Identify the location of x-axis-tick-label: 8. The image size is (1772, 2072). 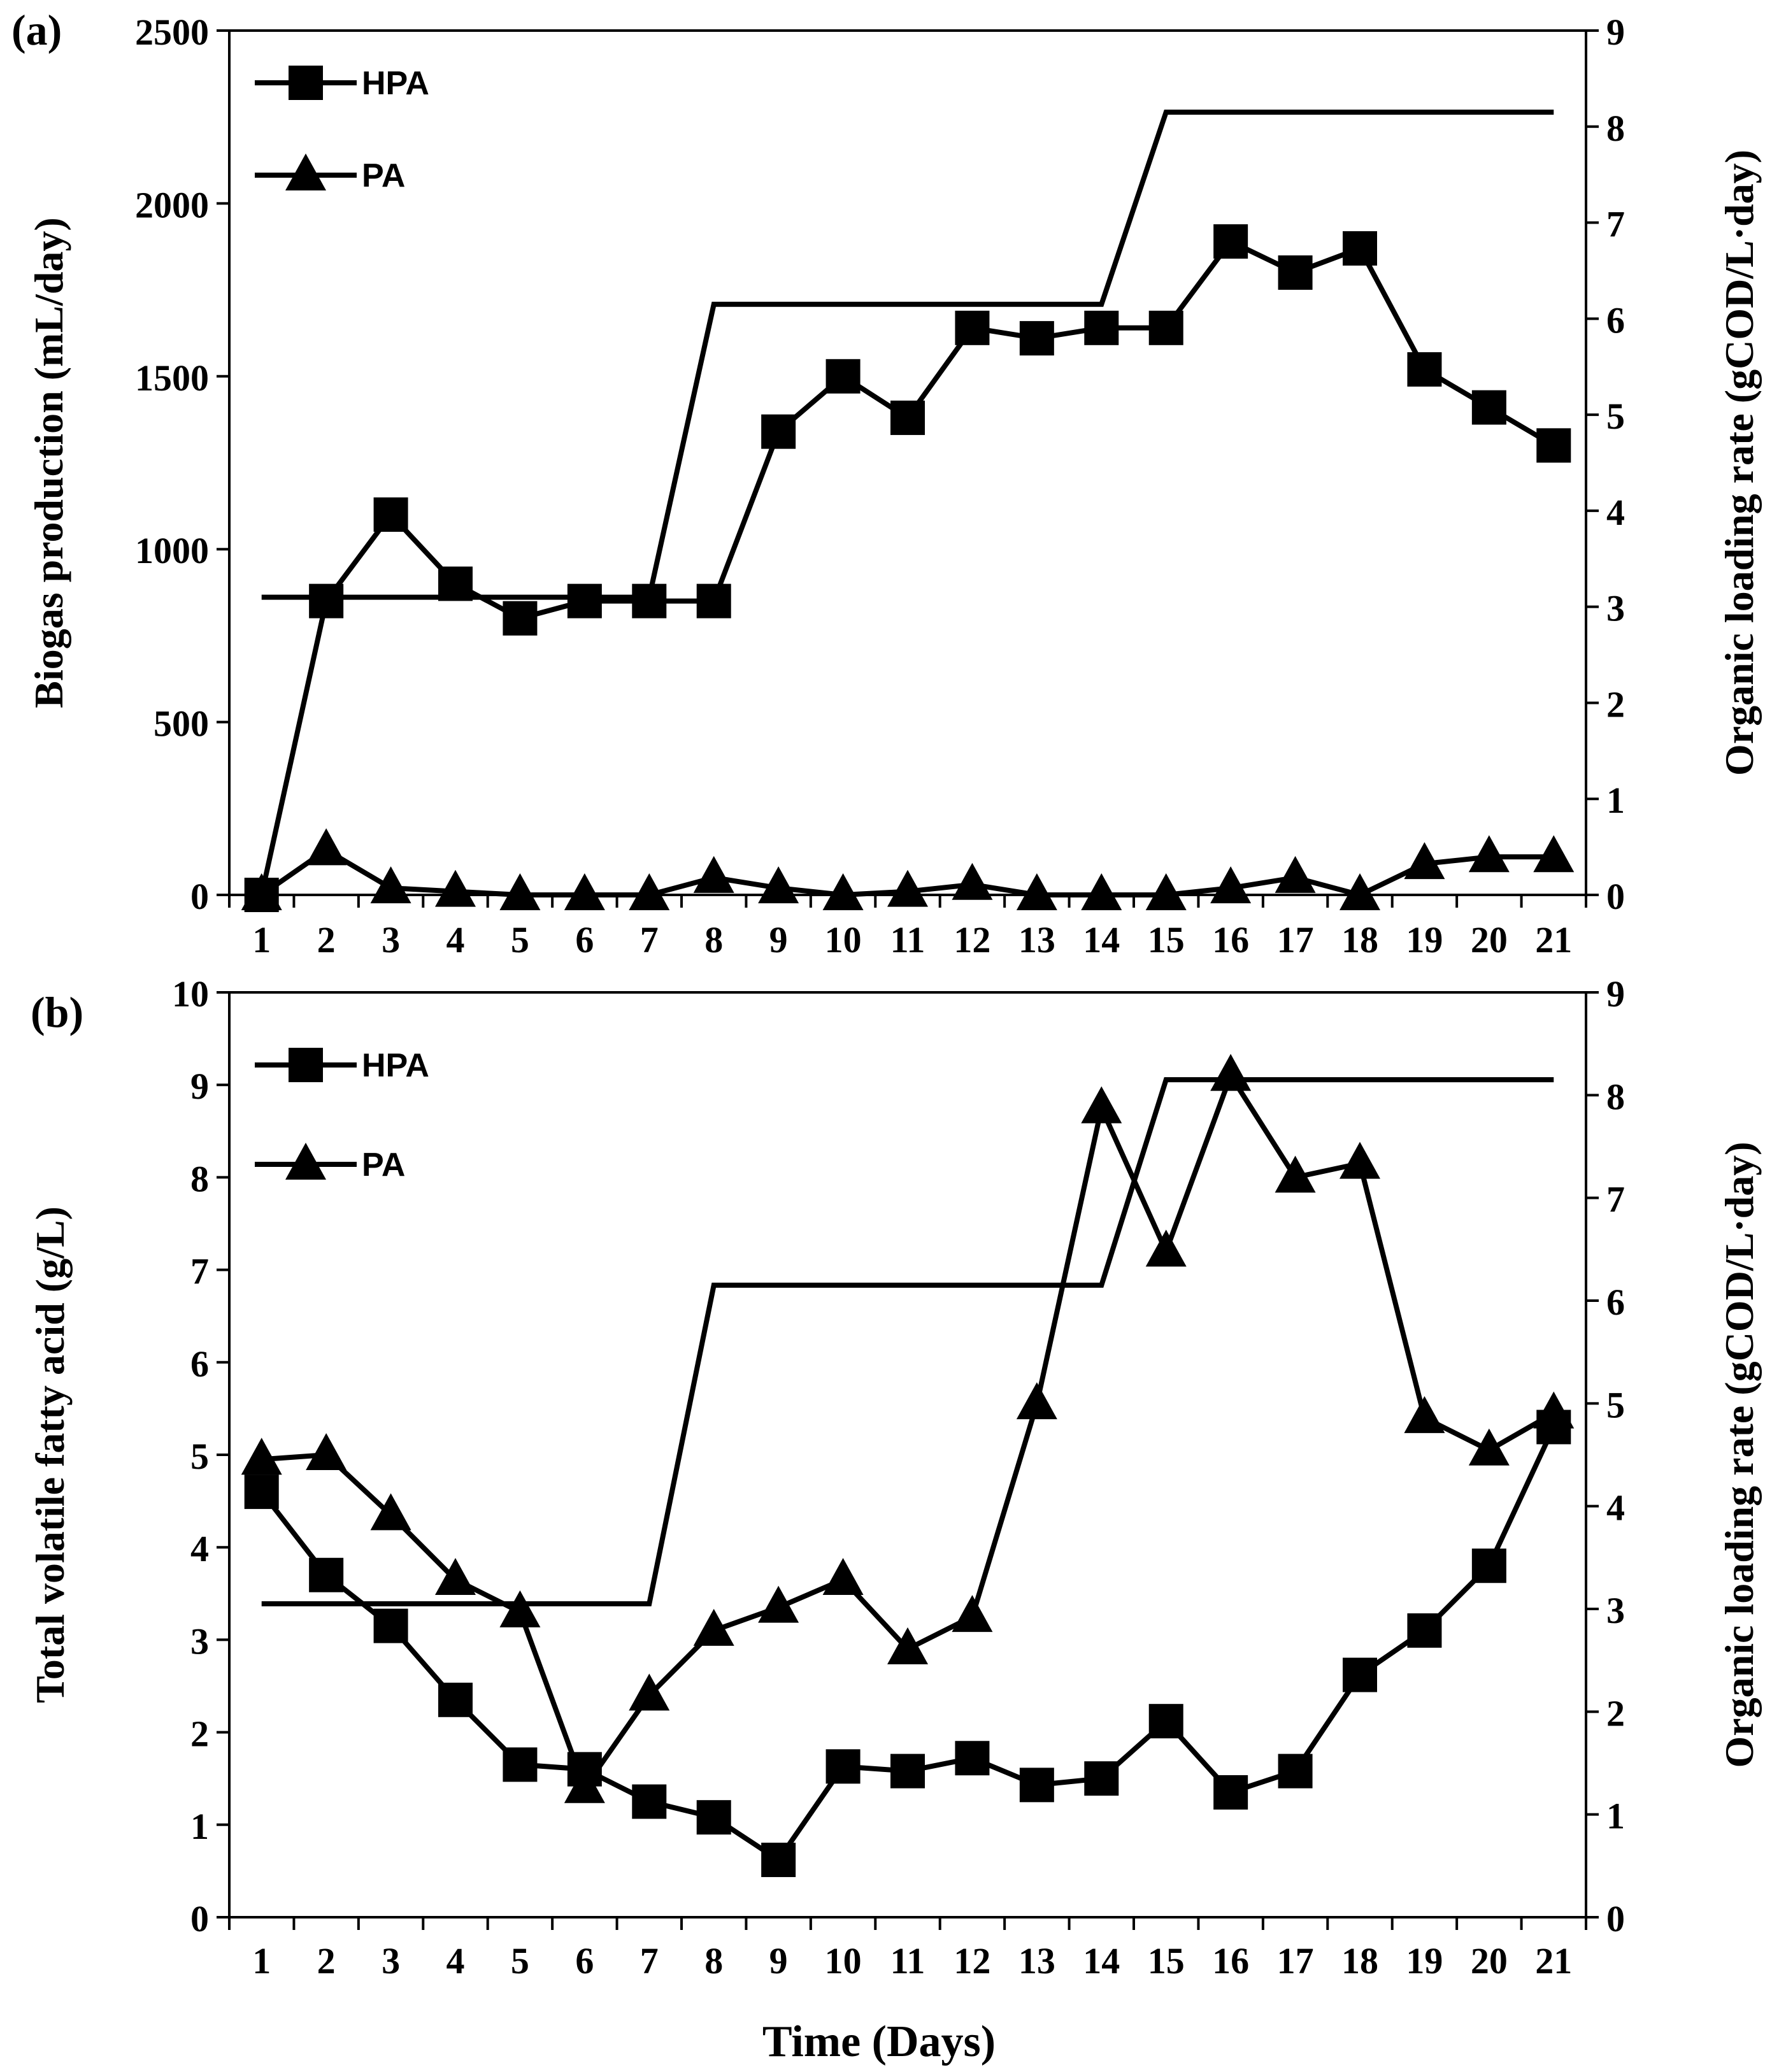
(713, 1961).